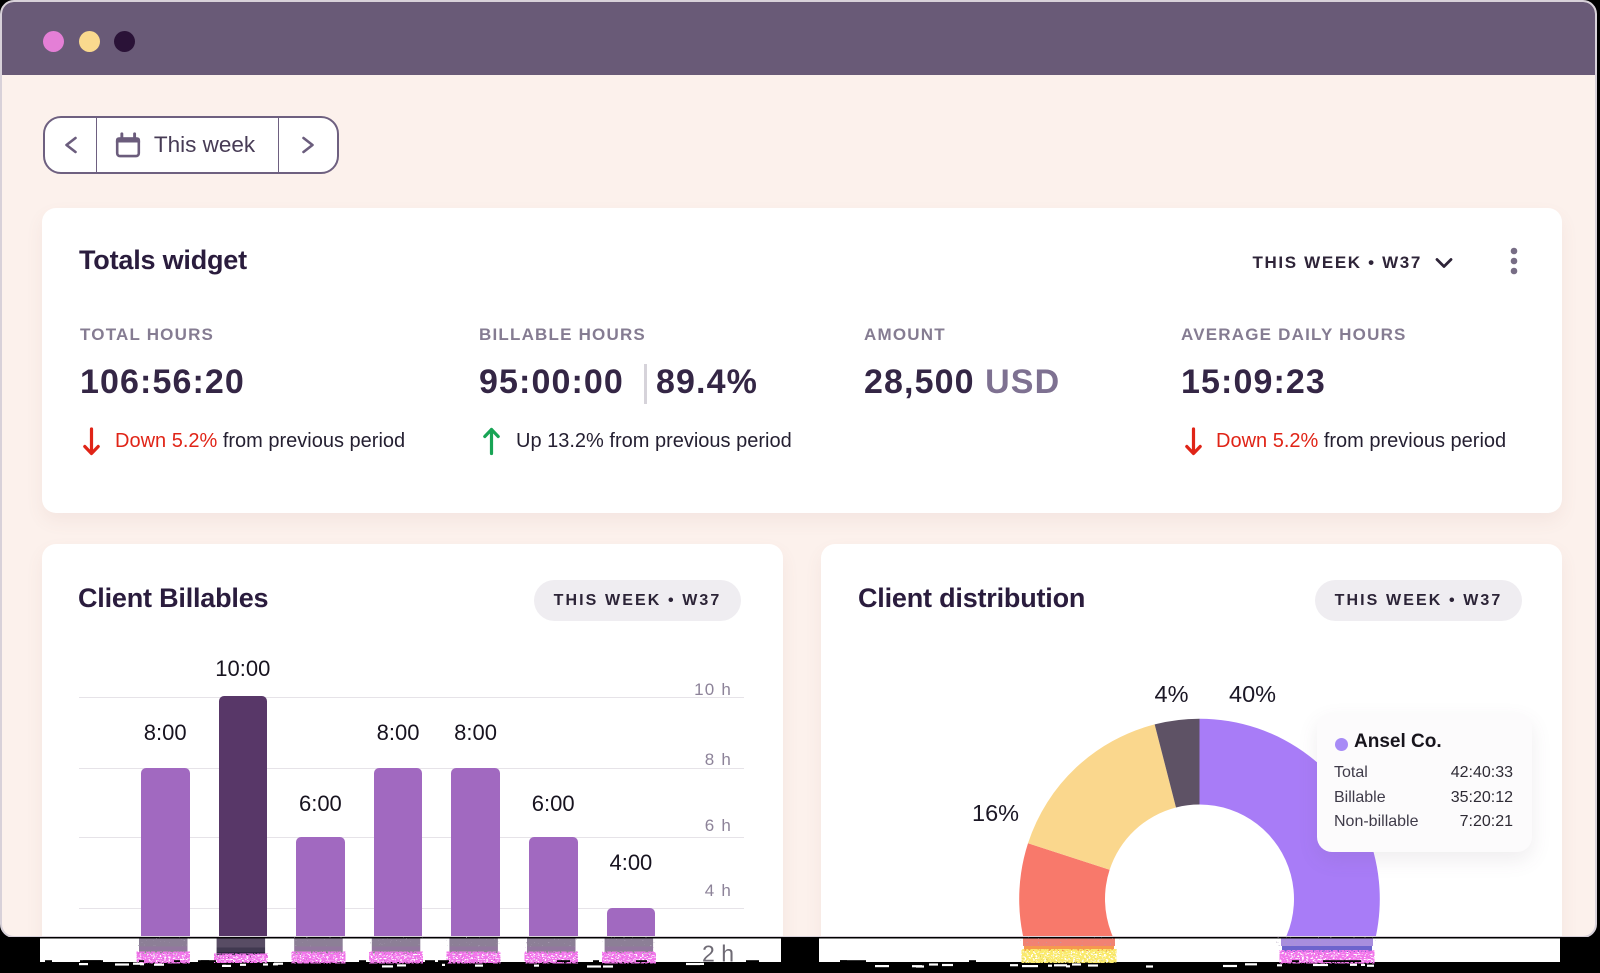 The width and height of the screenshot is (1600, 973). I want to click on svg-text: 2 h, so click(718, 954).